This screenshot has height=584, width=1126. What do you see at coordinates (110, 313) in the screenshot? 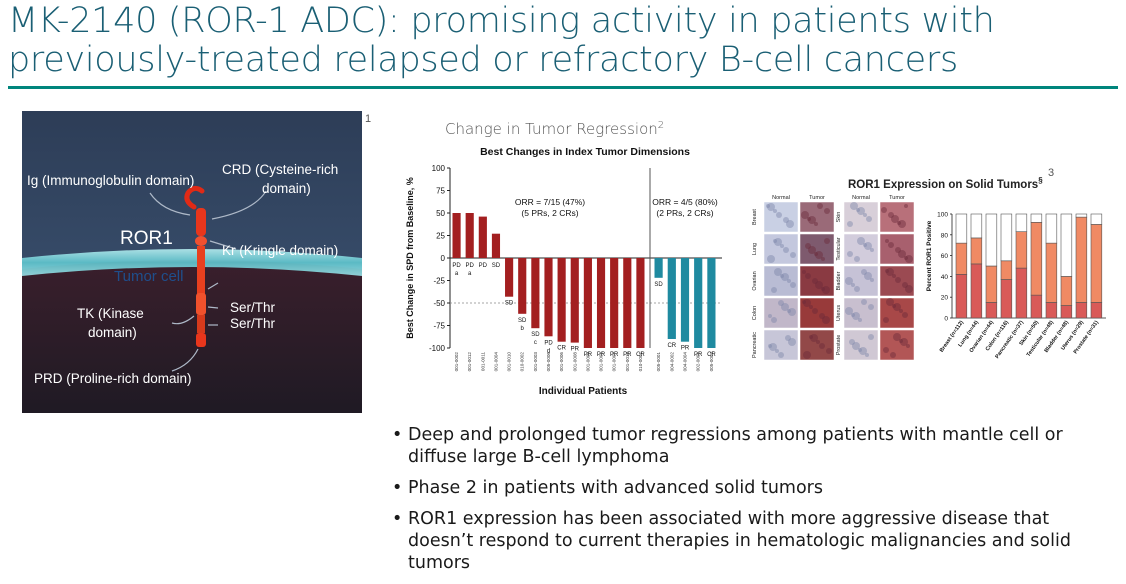
I see `tk-domain-label-line1: TK (Kinase` at bounding box center [110, 313].